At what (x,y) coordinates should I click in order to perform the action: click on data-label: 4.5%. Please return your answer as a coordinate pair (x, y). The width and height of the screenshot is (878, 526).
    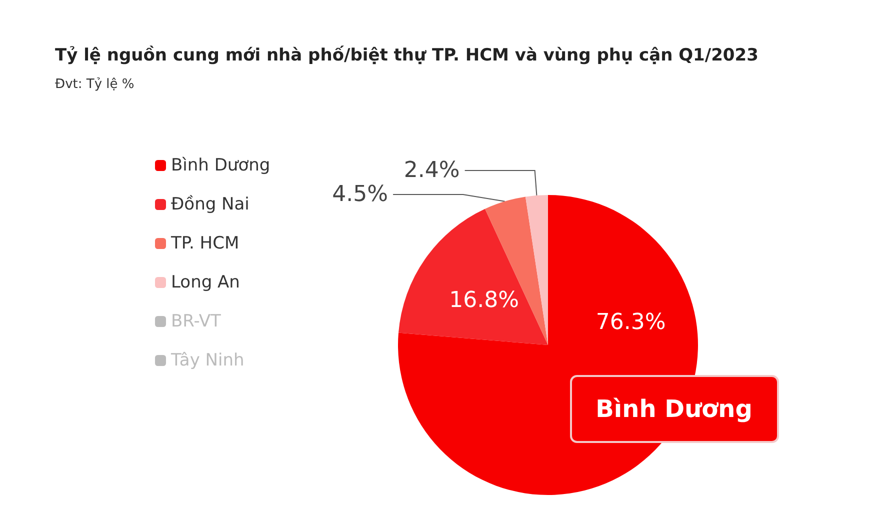
    Looking at the image, I should click on (360, 194).